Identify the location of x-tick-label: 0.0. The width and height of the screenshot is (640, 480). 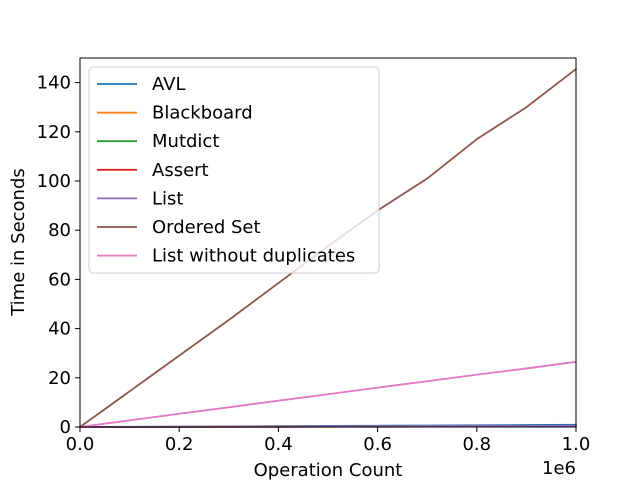
(80, 444).